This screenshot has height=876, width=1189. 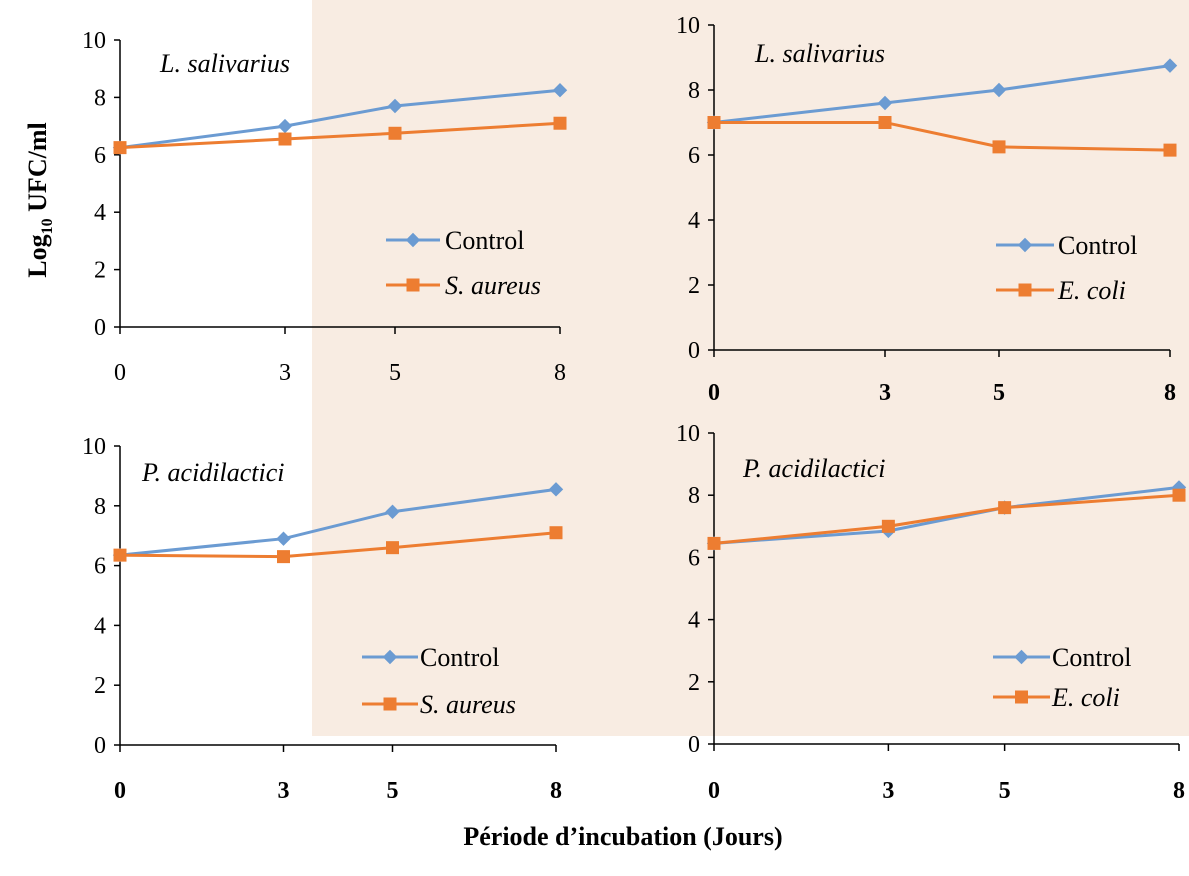 What do you see at coordinates (622, 836) in the screenshot?
I see `x-axis-title: Période d’incubation (Jours)` at bounding box center [622, 836].